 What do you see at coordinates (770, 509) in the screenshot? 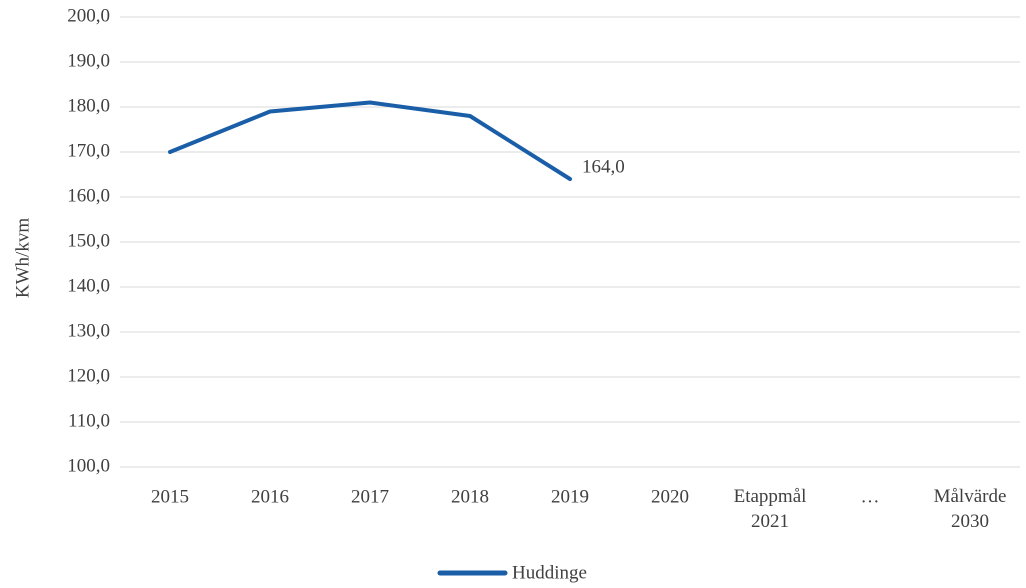
I see `x-tick-label: Etappmål 2021` at bounding box center [770, 509].